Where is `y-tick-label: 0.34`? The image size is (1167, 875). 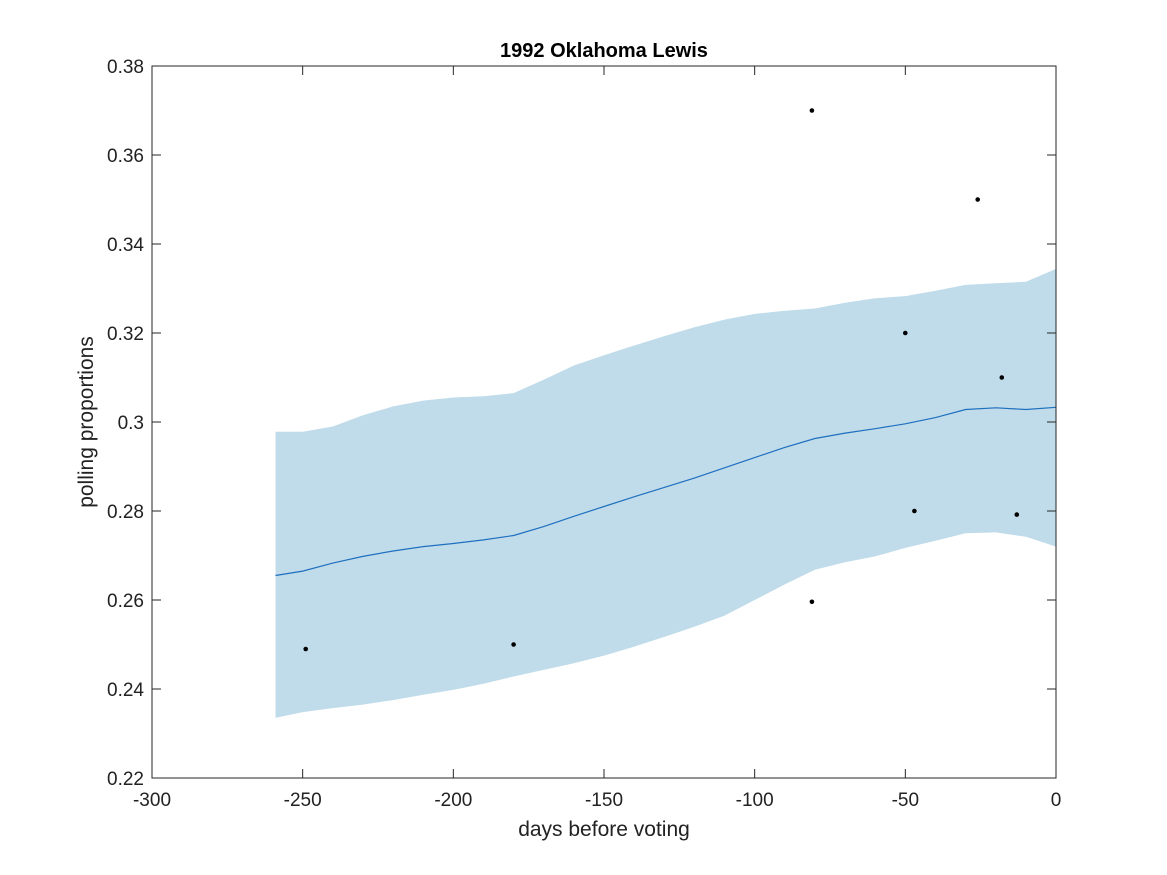 y-tick-label: 0.34 is located at coordinates (125, 245).